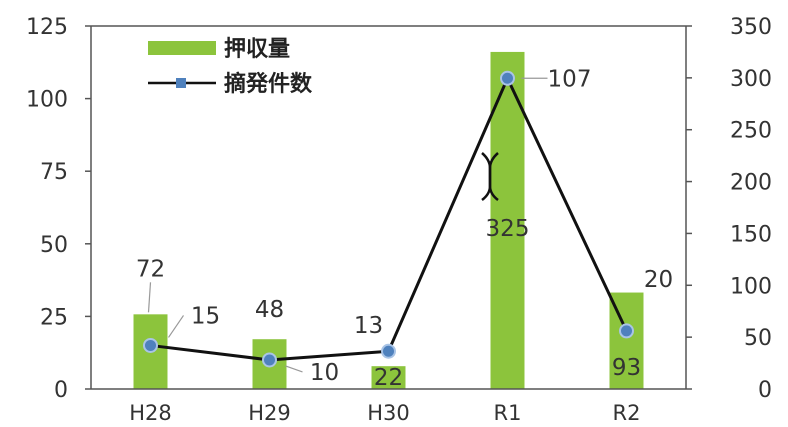 The image size is (788, 427). Describe the element at coordinates (269, 413) in the screenshot. I see `category-label: H29` at that location.